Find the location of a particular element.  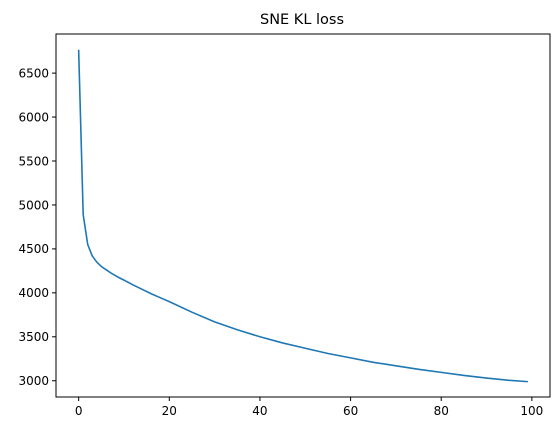

x-tick-label: 0 is located at coordinates (79, 411).